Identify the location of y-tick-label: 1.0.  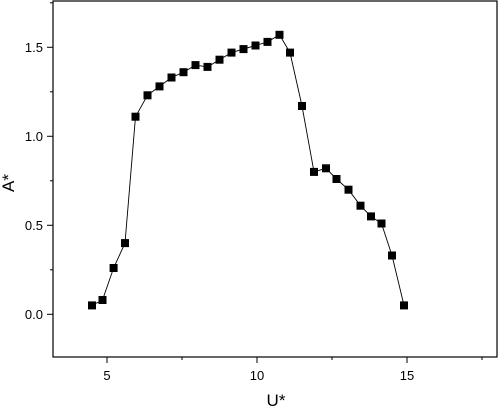
(34, 136).